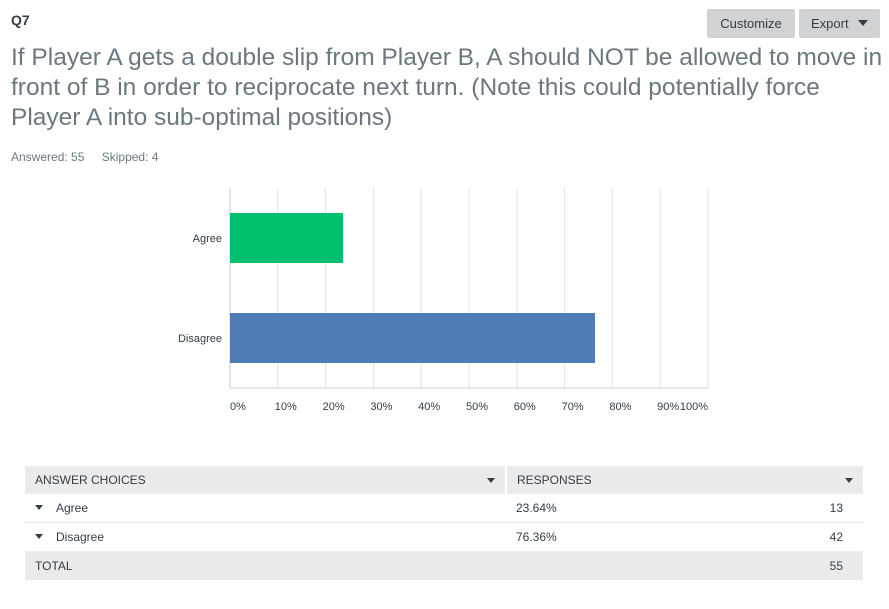 This screenshot has height=609, width=889. Describe the element at coordinates (265, 565) in the screenshot. I see `total-label: TOTAL` at that location.